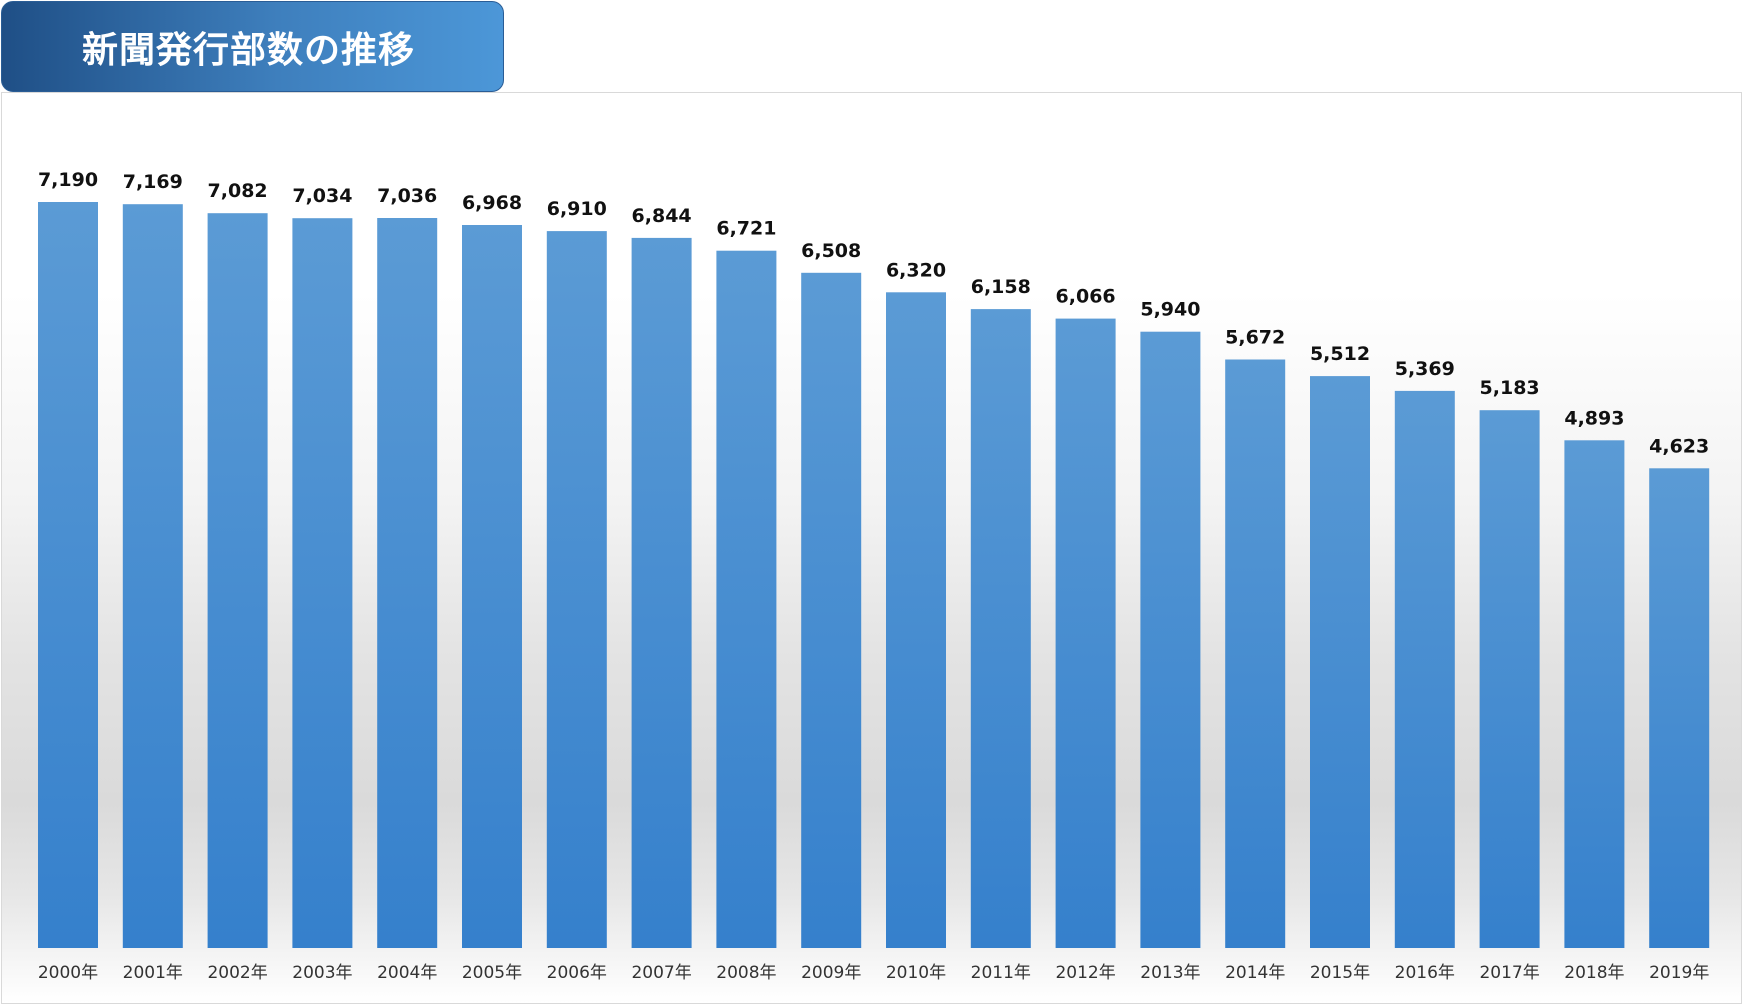  I want to click on value-label: 6,508, so click(831, 251).